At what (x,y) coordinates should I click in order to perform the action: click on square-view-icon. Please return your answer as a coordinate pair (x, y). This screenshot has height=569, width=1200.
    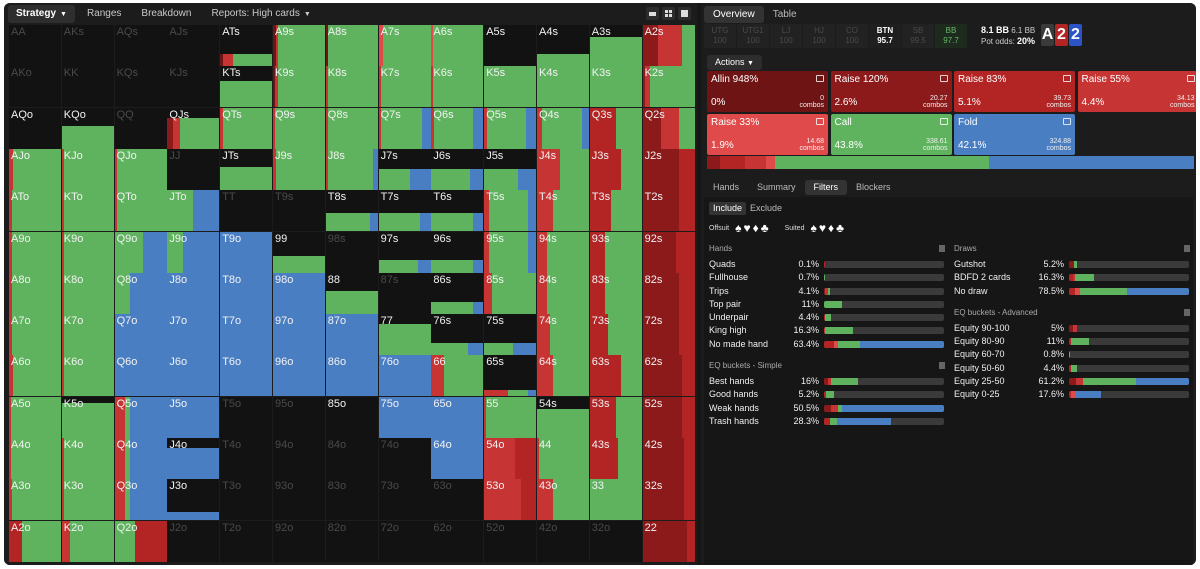
    Looking at the image, I should click on (684, 13).